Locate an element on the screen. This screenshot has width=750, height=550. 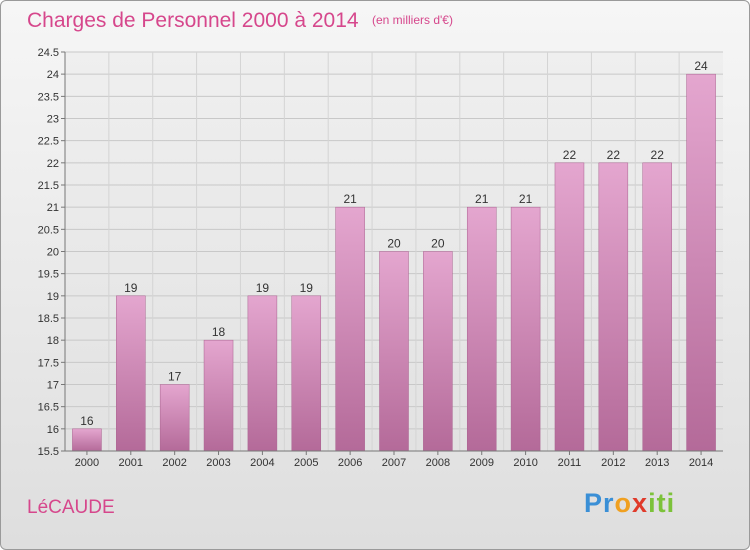
x-tick-label: 2007 is located at coordinates (394, 463).